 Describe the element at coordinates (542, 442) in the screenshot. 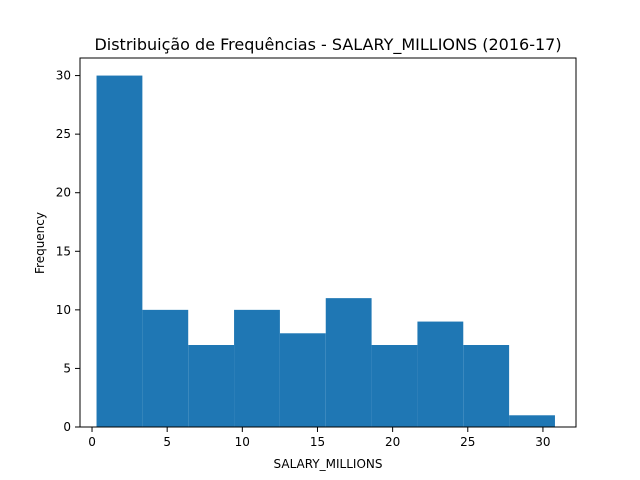

I see `x-tick-label: 30` at that location.